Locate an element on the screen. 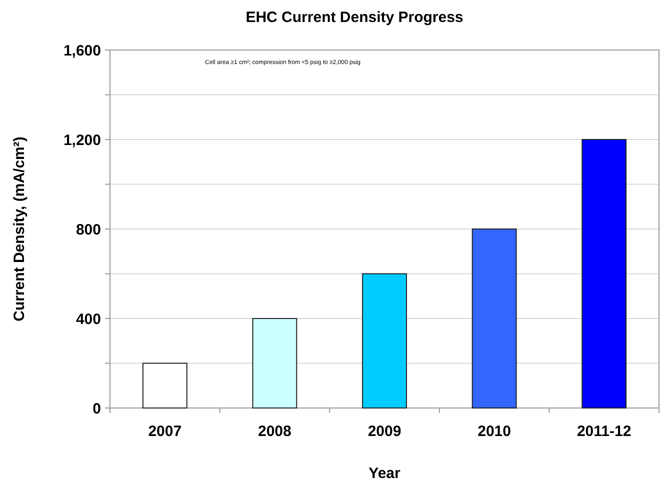 The image size is (667, 485). y-tick-label: 400 is located at coordinates (88, 319).